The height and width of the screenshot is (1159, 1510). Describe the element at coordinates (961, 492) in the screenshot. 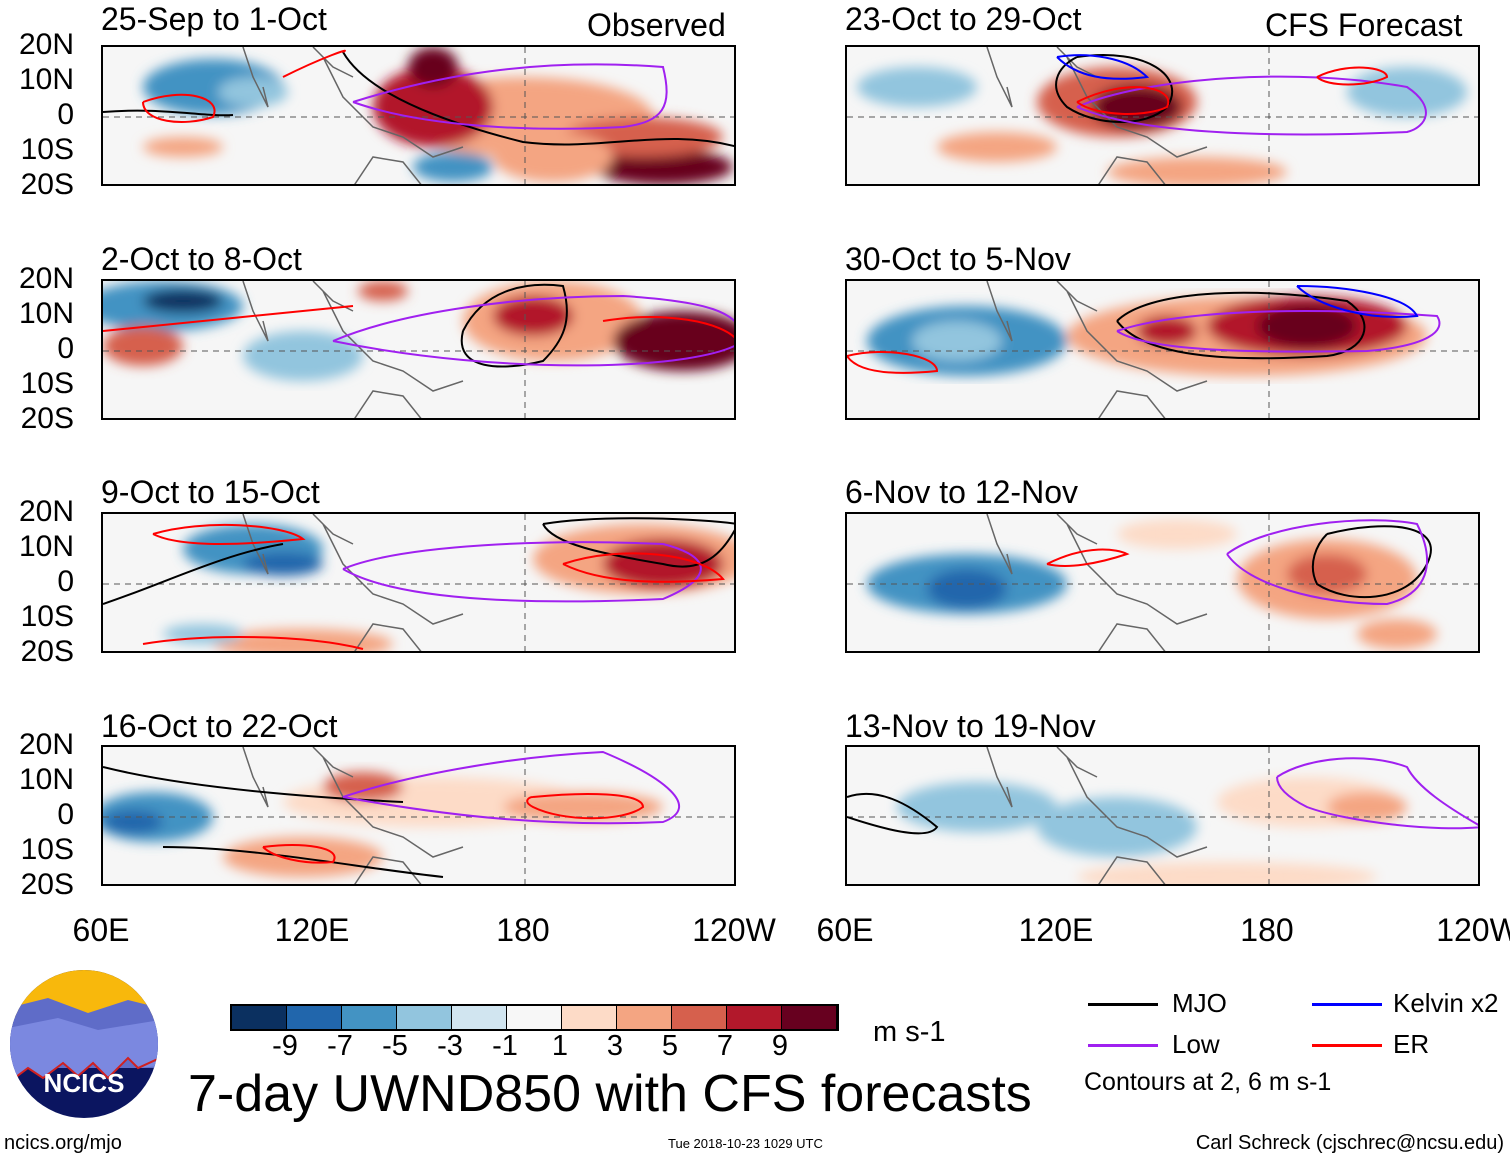

I see `panel-title: 6-Nov to 12-Nov` at that location.